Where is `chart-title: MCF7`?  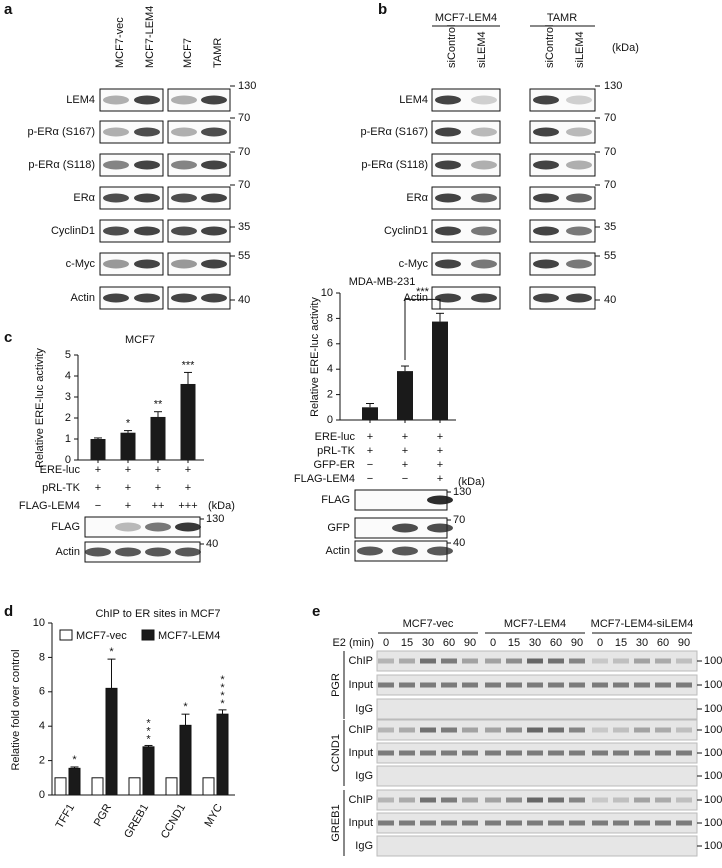
chart-title: MCF7 is located at coordinates (140, 340).